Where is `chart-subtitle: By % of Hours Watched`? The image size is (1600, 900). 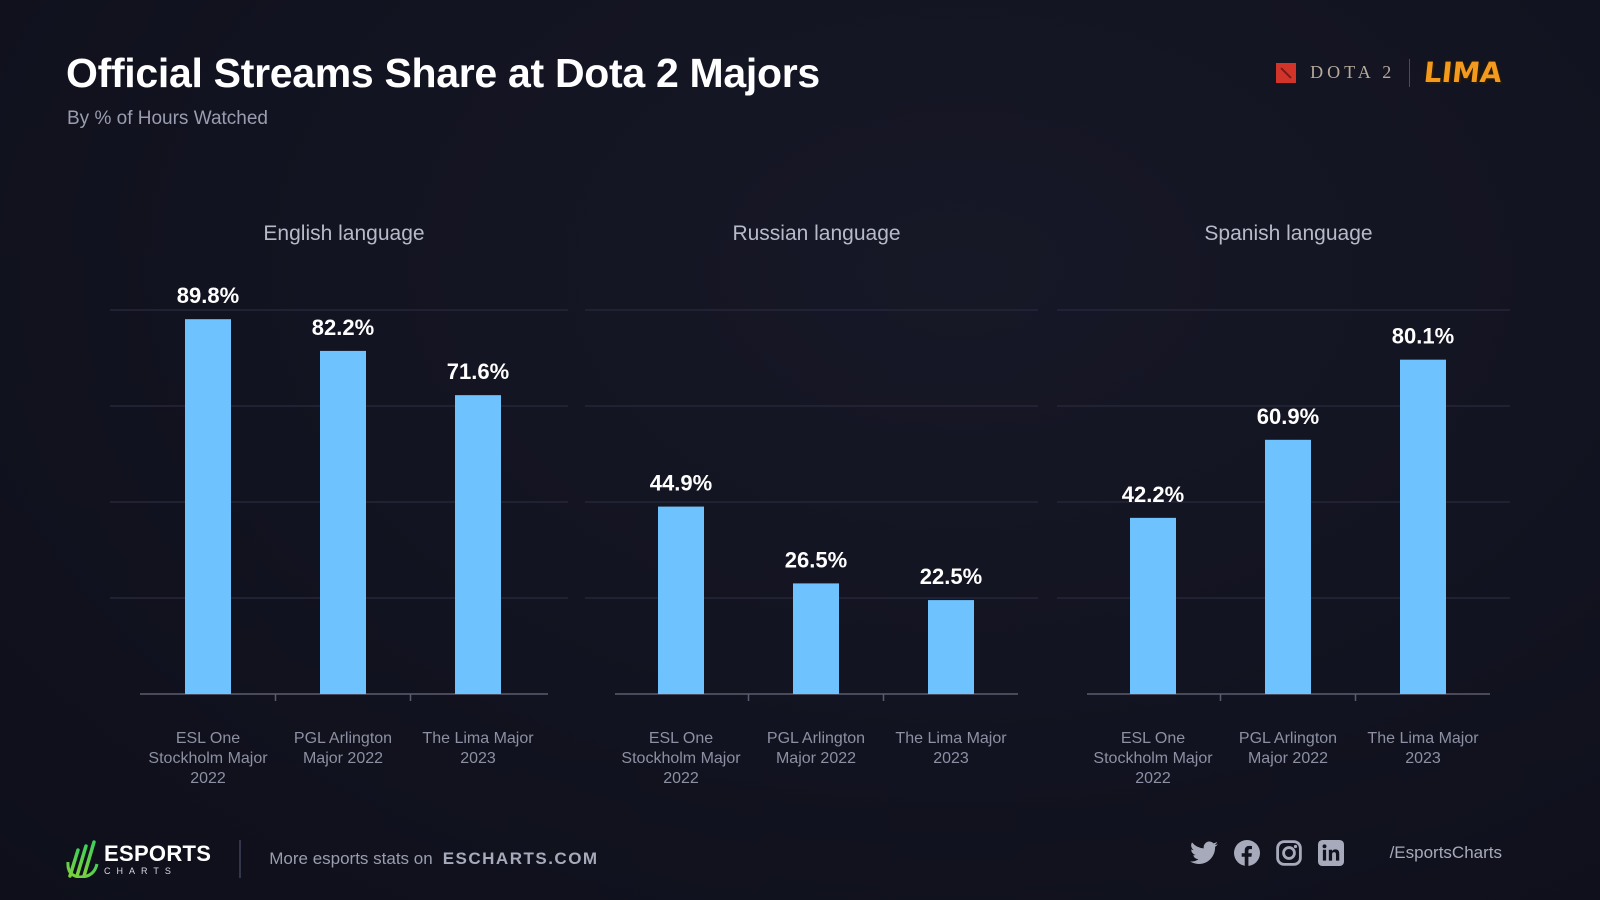 chart-subtitle: By % of Hours Watched is located at coordinates (167, 118).